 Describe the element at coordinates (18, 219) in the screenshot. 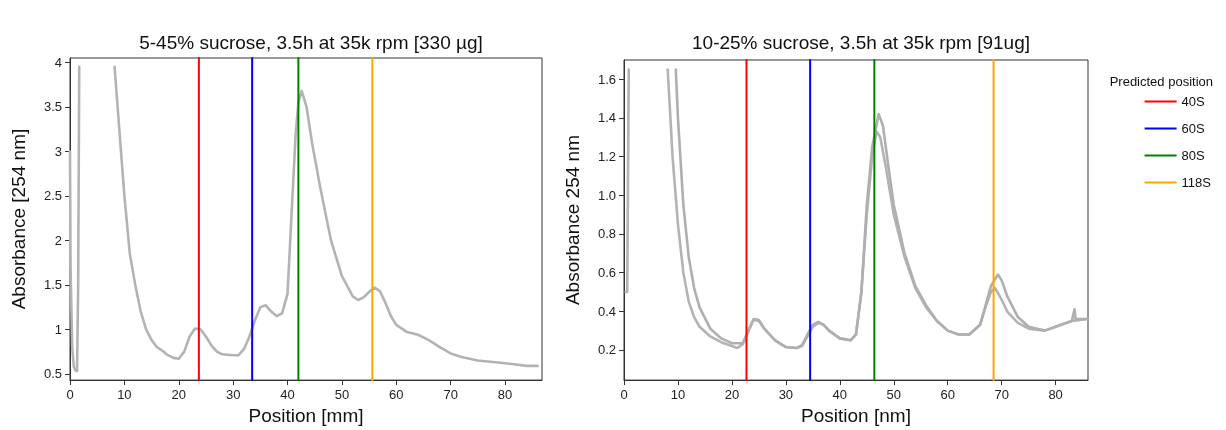

I see `y-axis-title: Absorbance [254 nm]` at that location.